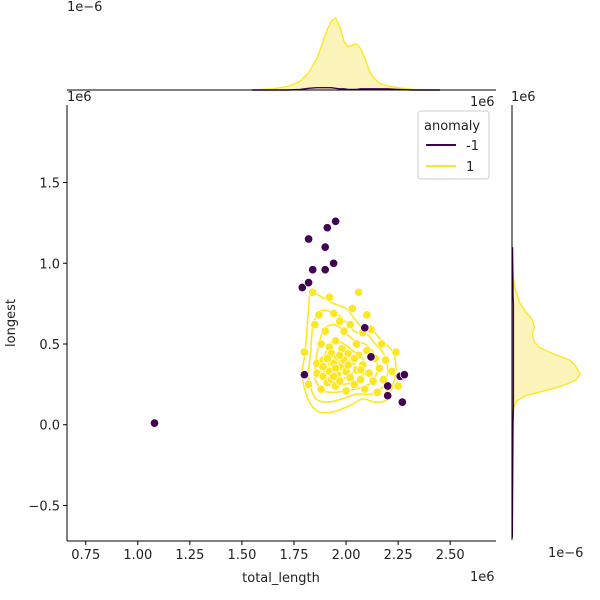 The width and height of the screenshot is (600, 600). I want to click on y-tick-label: −0.5, so click(44, 506).